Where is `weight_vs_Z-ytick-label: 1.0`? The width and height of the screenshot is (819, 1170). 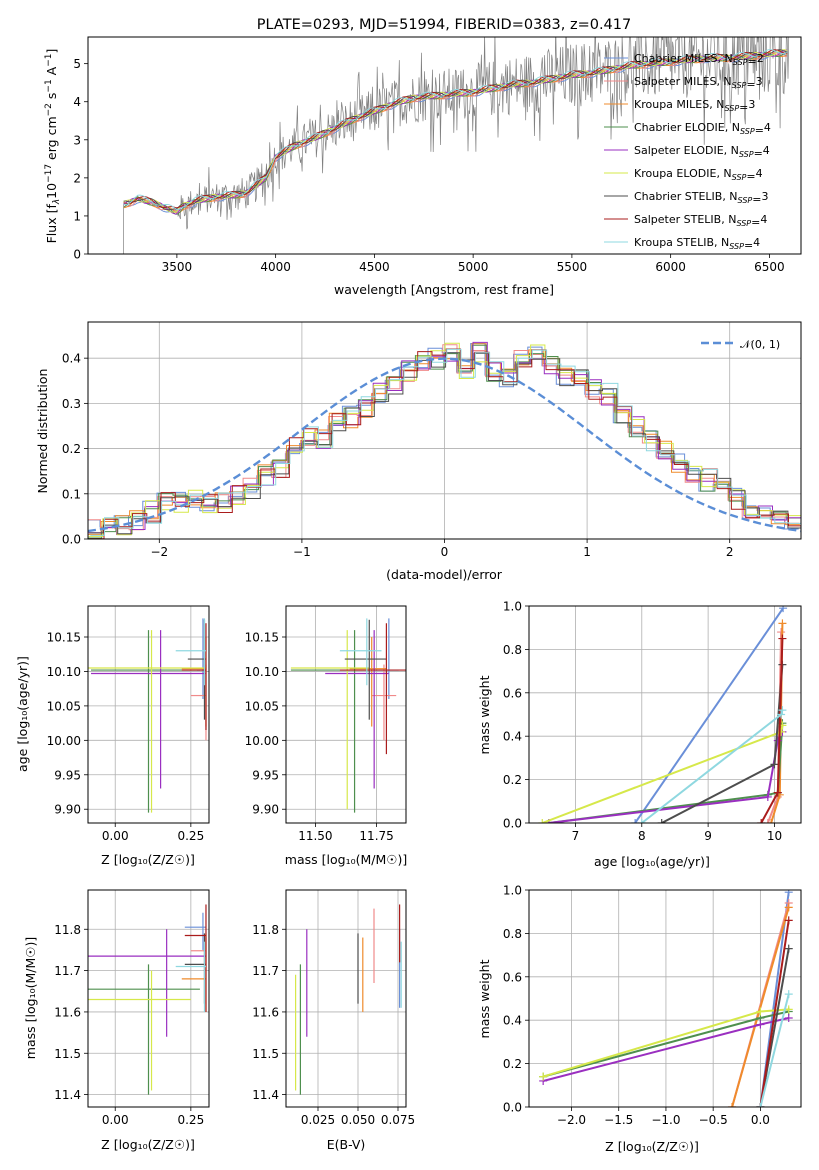 weight_vs_Z-ytick-label: 1.0 is located at coordinates (512, 891).